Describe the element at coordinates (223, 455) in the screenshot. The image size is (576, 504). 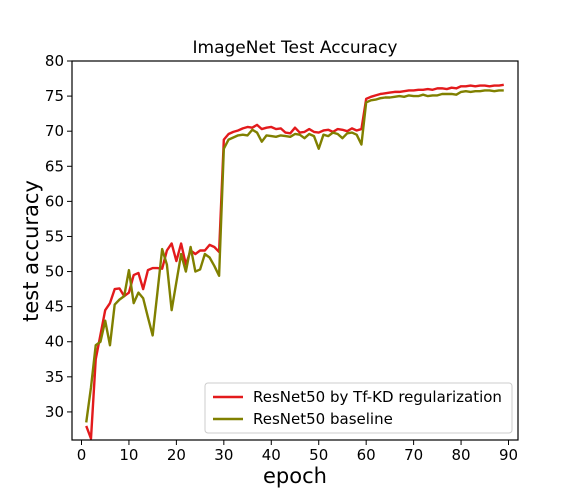
I see `x-tick-label: 30` at that location.